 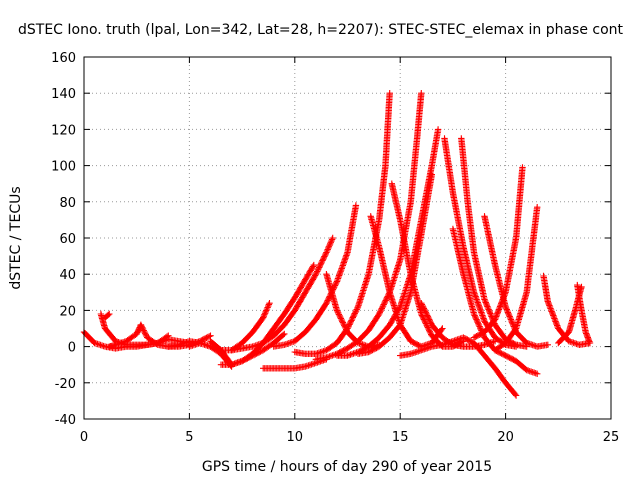 I want to click on x-axis-title: GPS time / hours of day 290 of year 2015, so click(x=347, y=467).